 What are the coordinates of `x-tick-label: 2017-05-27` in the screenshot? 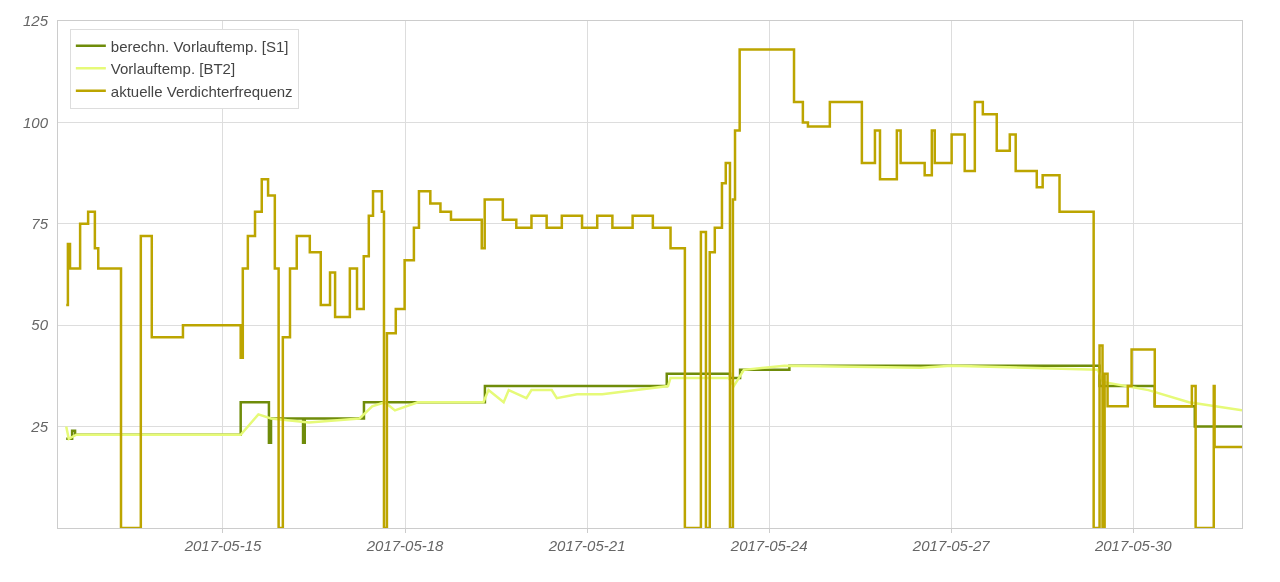 It's located at (951, 545).